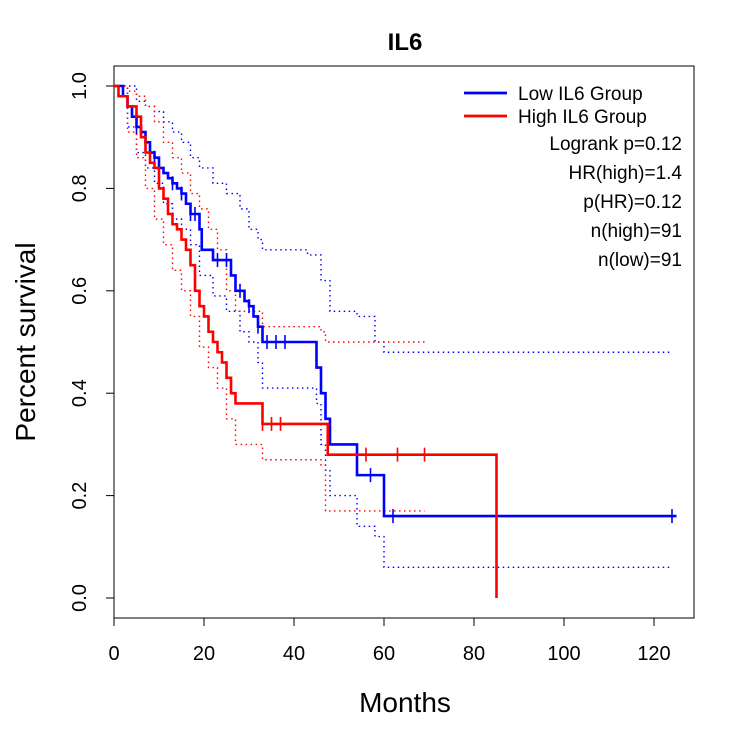 The width and height of the screenshot is (745, 730). What do you see at coordinates (384, 654) in the screenshot?
I see `x-tick-label: 60` at bounding box center [384, 654].